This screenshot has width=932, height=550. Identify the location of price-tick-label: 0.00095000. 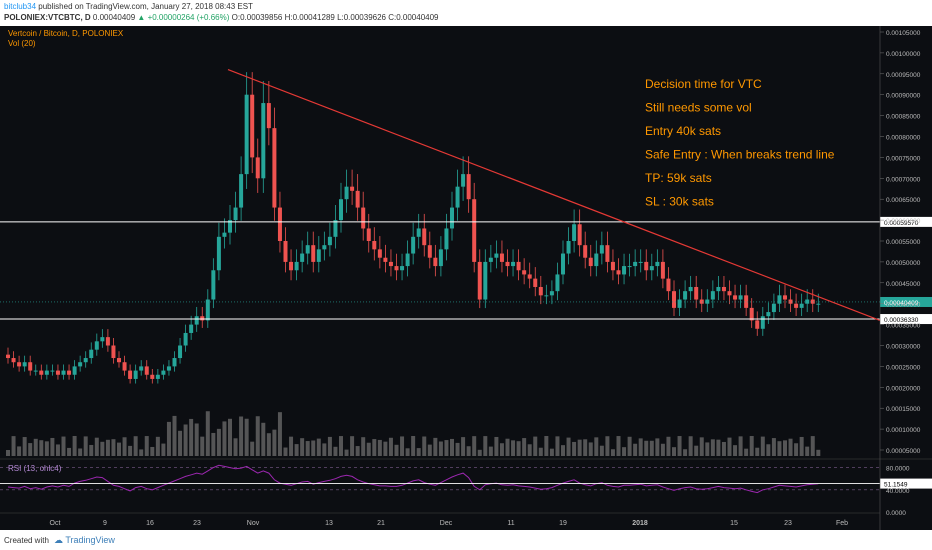
(903, 75).